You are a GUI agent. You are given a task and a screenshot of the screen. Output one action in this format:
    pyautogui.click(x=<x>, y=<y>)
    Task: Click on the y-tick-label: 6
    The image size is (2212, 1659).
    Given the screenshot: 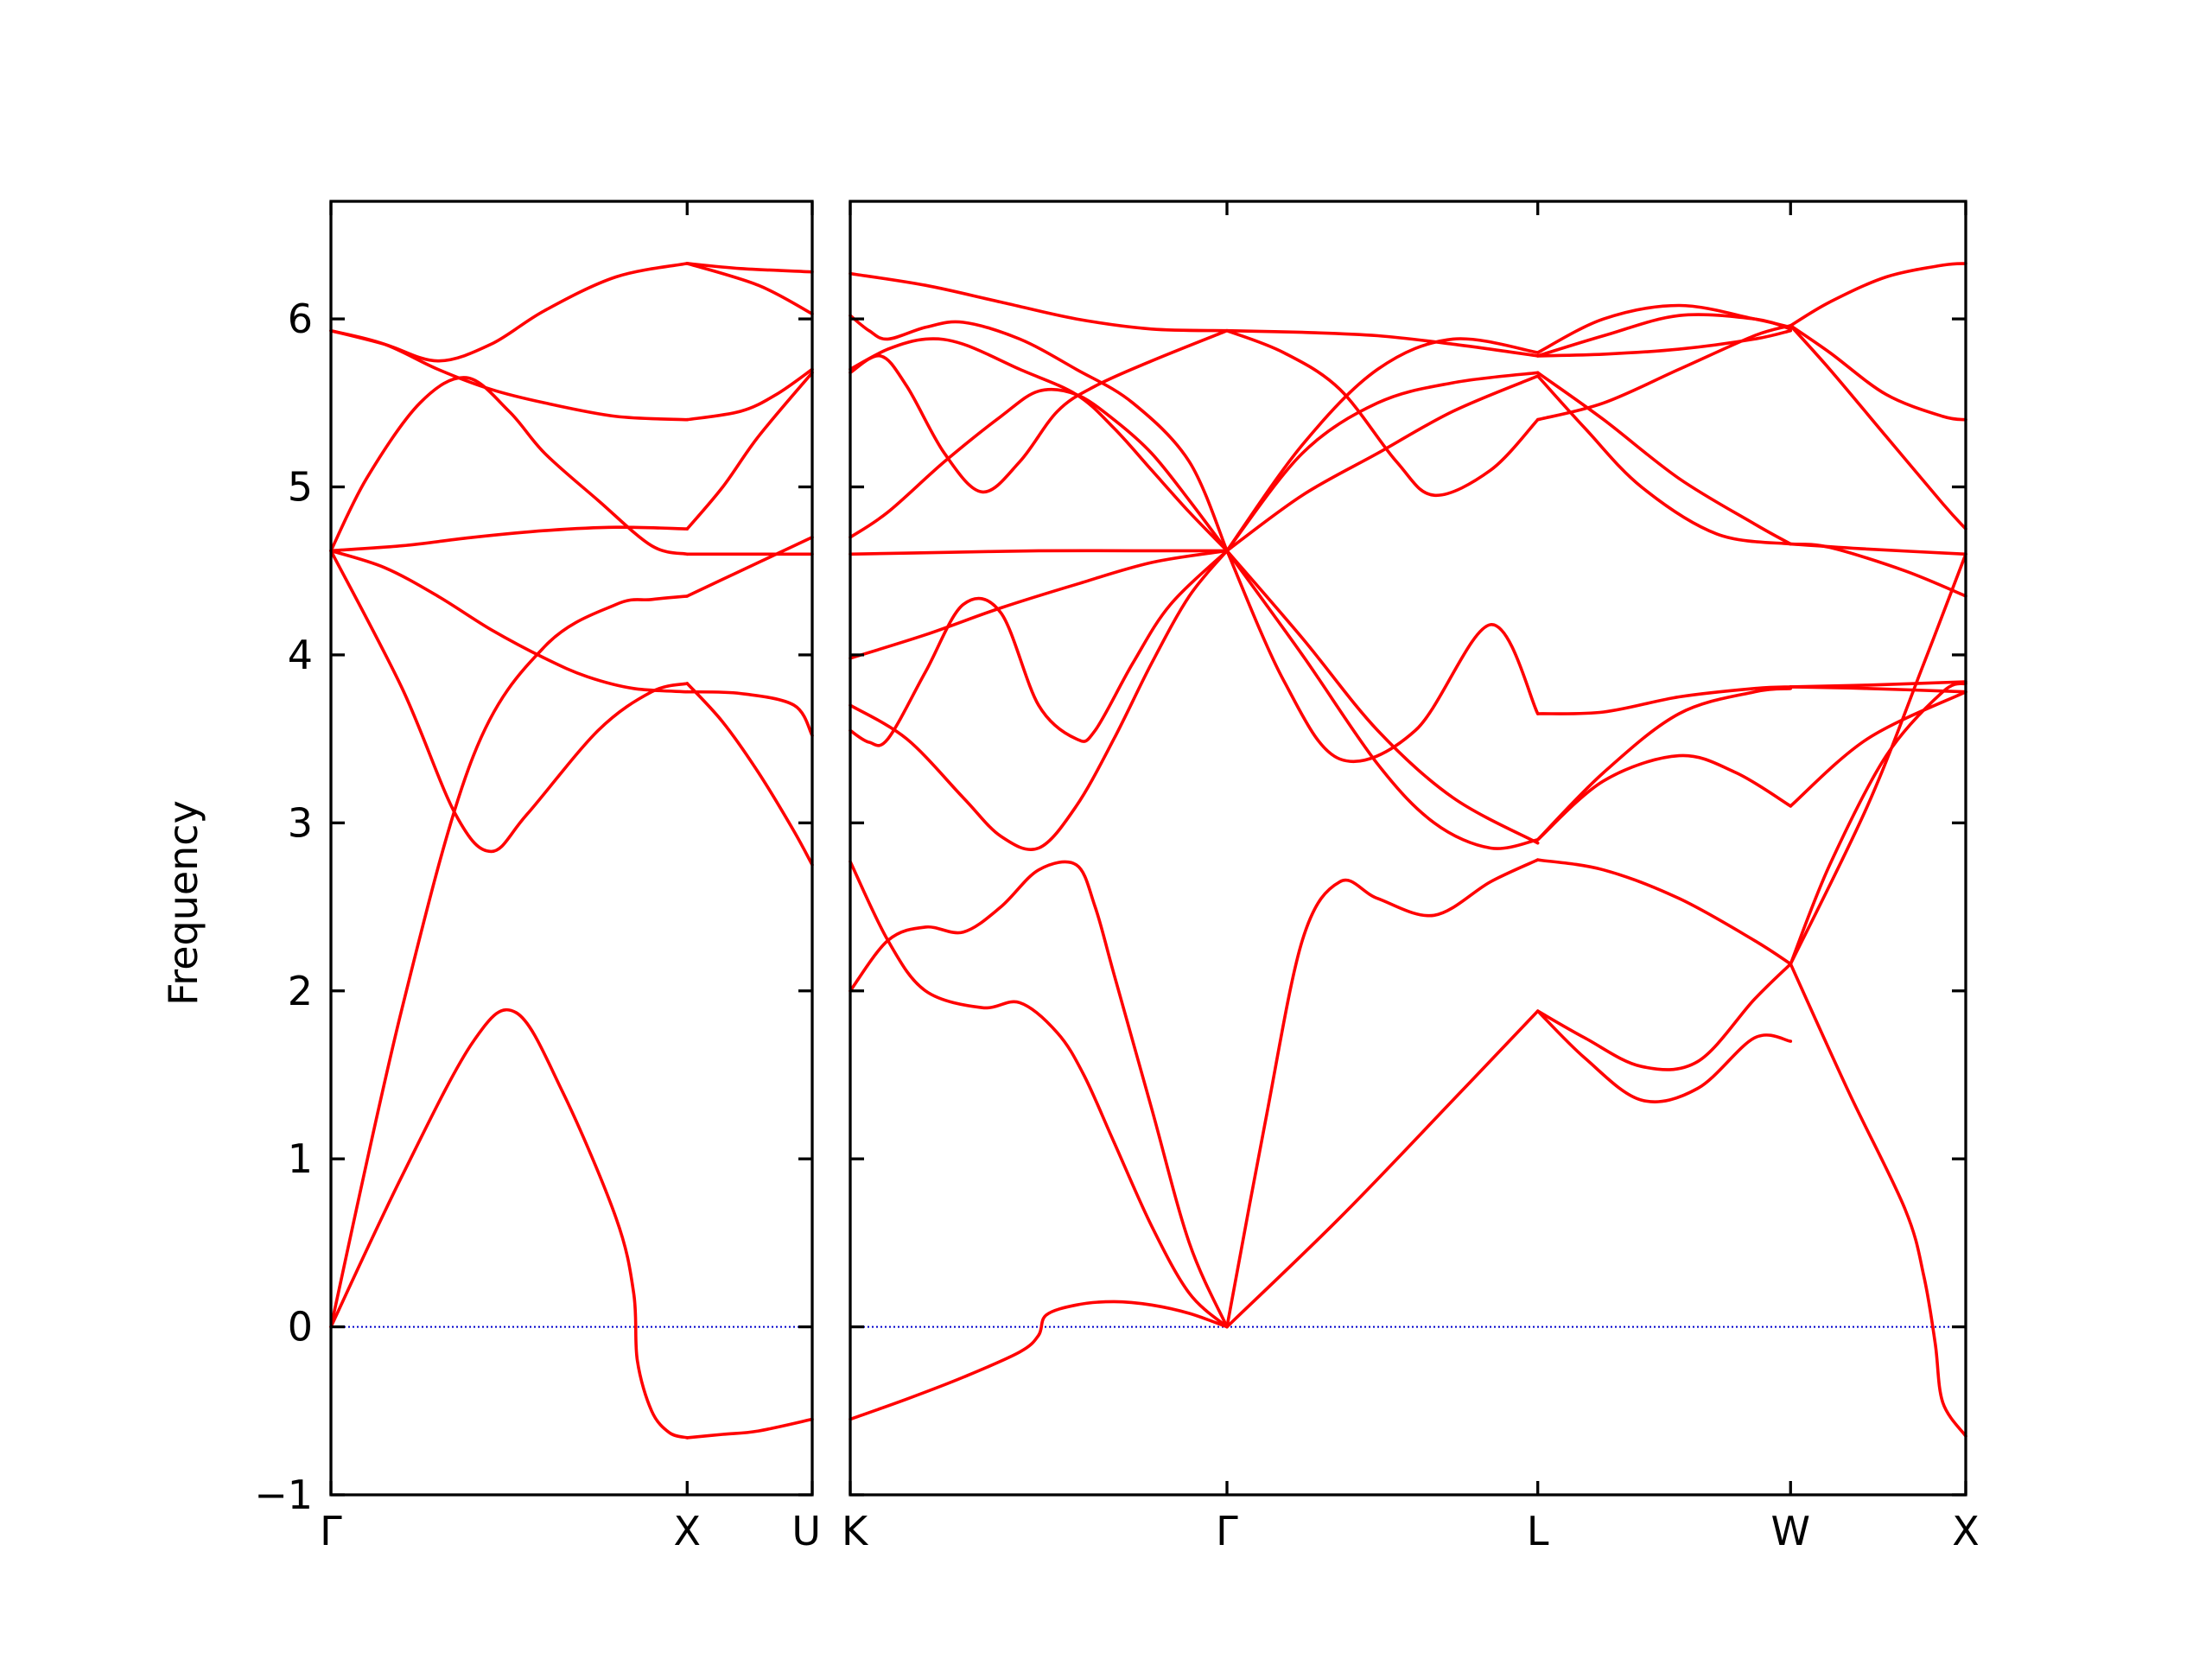 What is the action you would take?
    pyautogui.click(x=300, y=319)
    